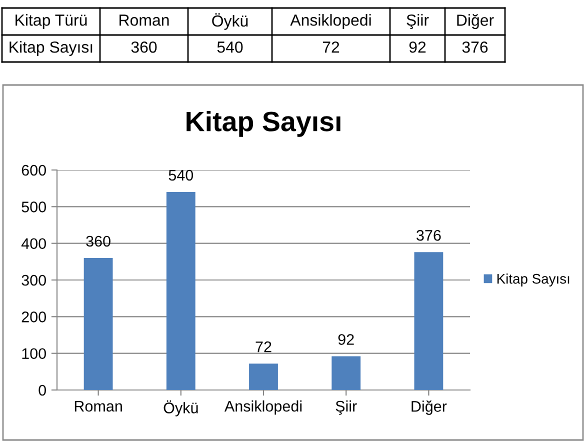 The image size is (586, 442). Describe the element at coordinates (230, 21) in the screenshot. I see `category-label: Öykü` at that location.